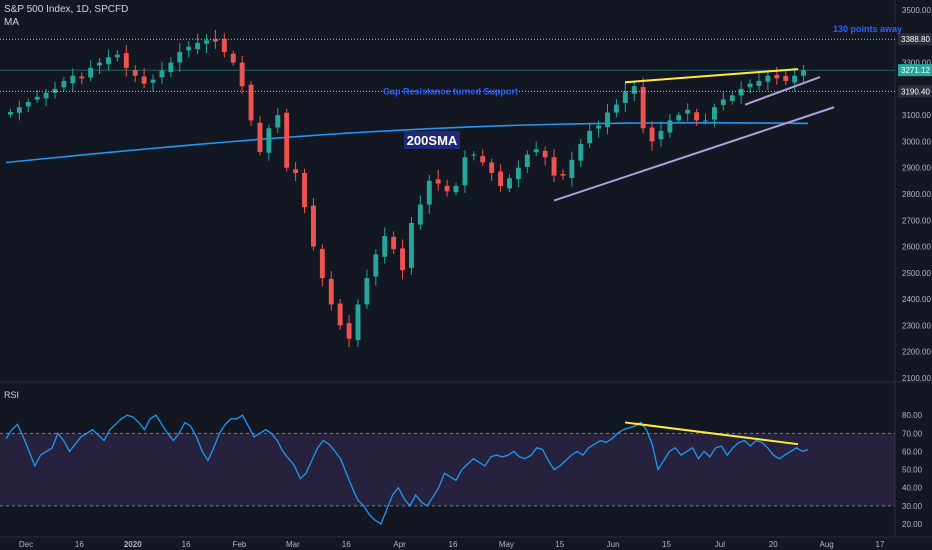 This screenshot has width=932, height=550. Describe the element at coordinates (912, 415) in the screenshot. I see `rsi-tick-label: 80.00` at that location.